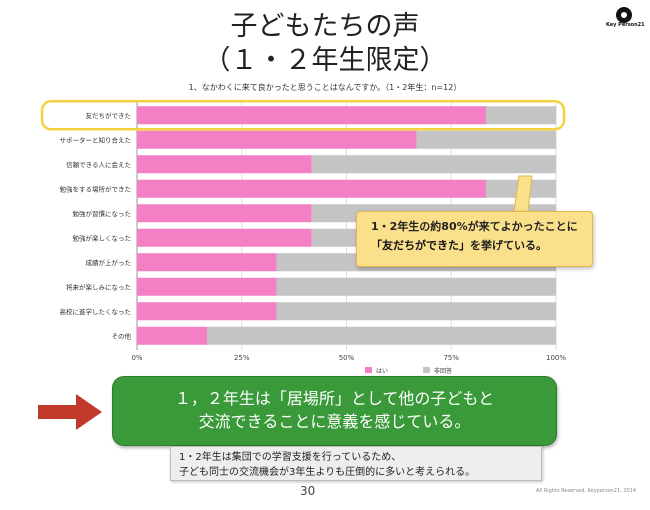  I want to click on right-arrow-icon, so click(70, 412).